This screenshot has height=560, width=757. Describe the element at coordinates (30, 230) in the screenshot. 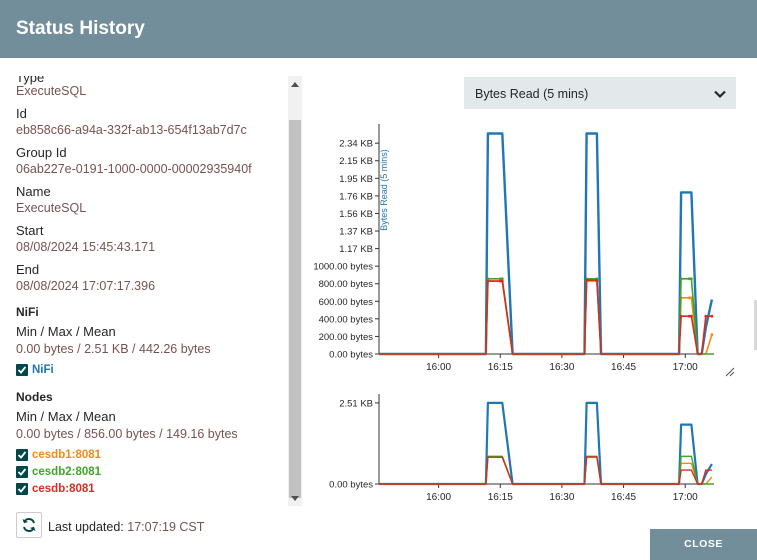

I see `start-label: Start` at that location.